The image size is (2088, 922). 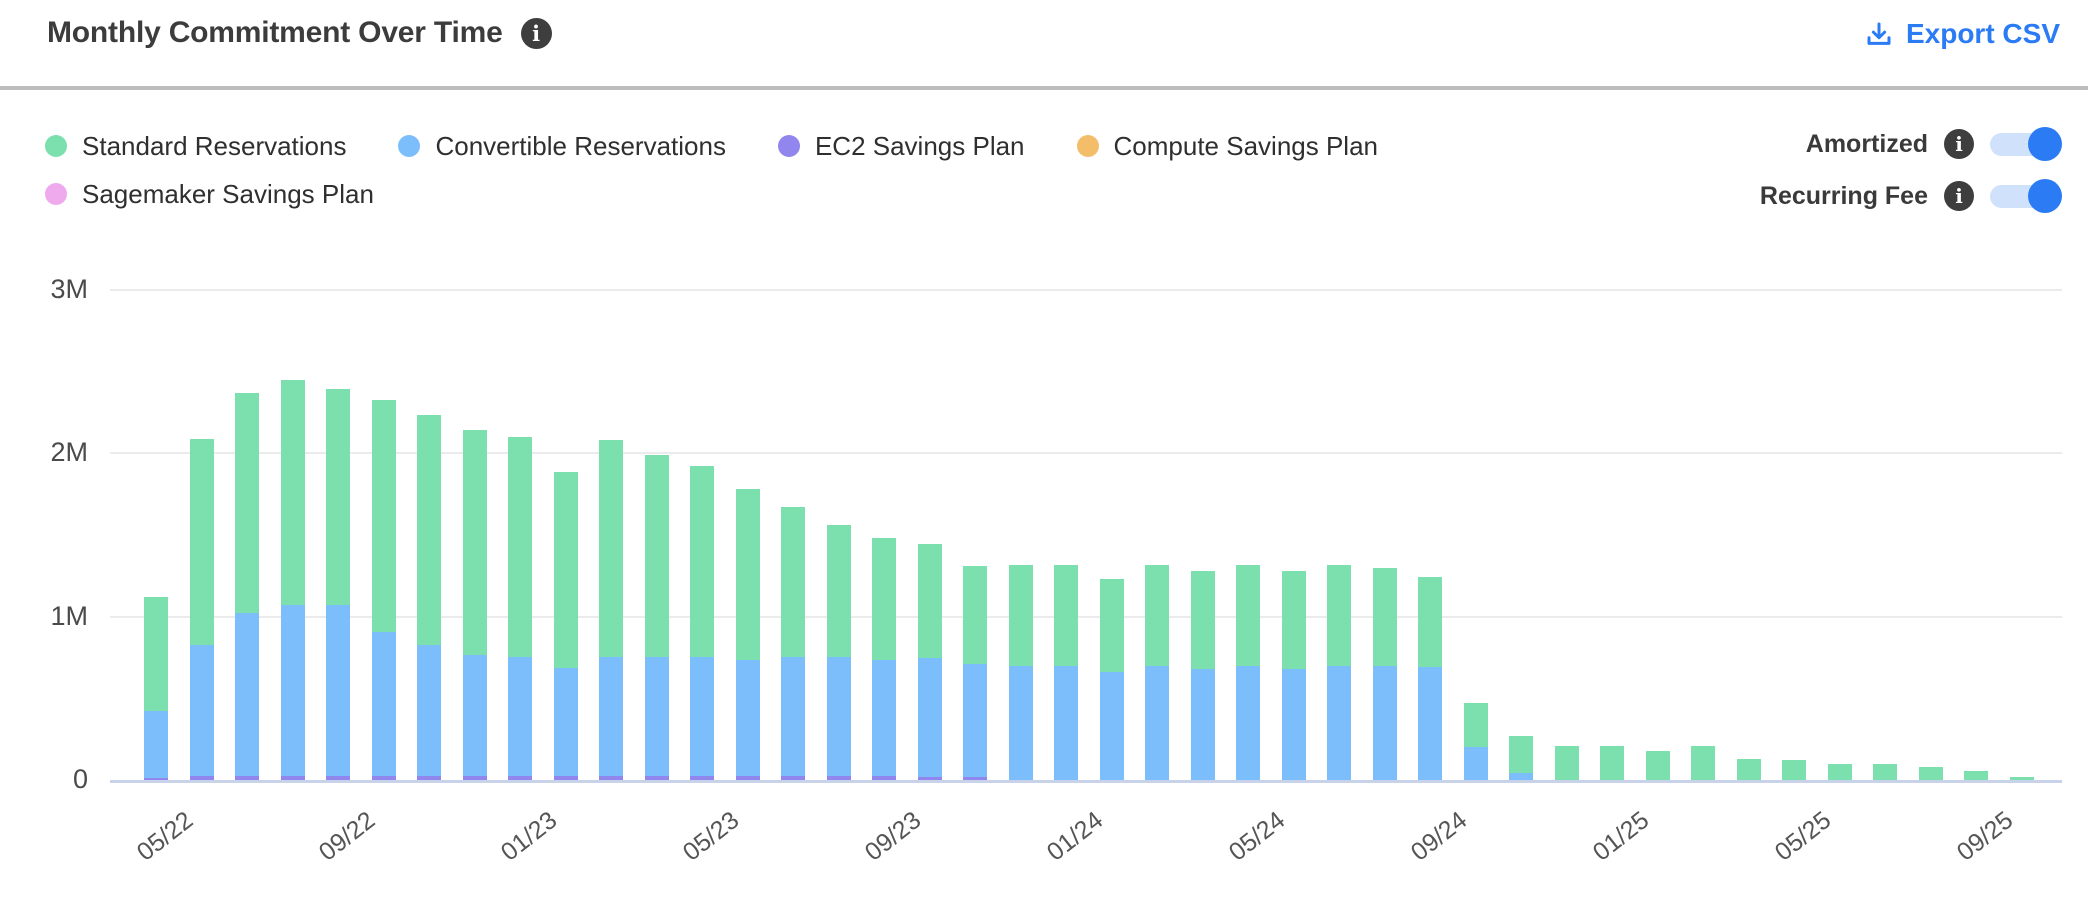 What do you see at coordinates (1843, 195) in the screenshot?
I see `toggle-label: Recurring Fee` at bounding box center [1843, 195].